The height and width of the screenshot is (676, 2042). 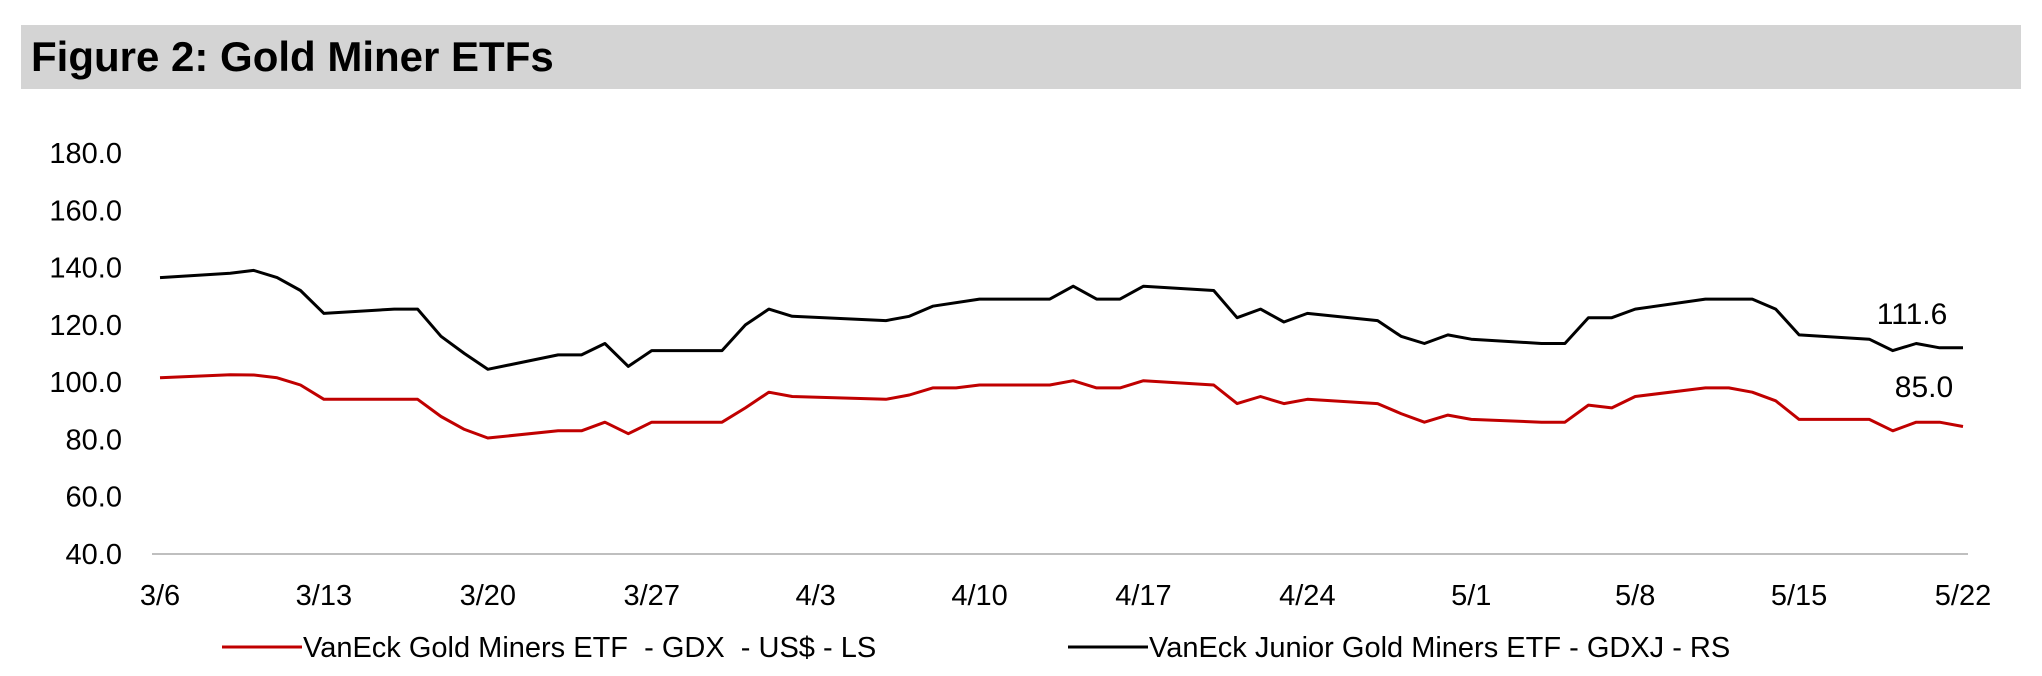 What do you see at coordinates (94, 440) in the screenshot?
I see `y-tick-label: 80.0` at bounding box center [94, 440].